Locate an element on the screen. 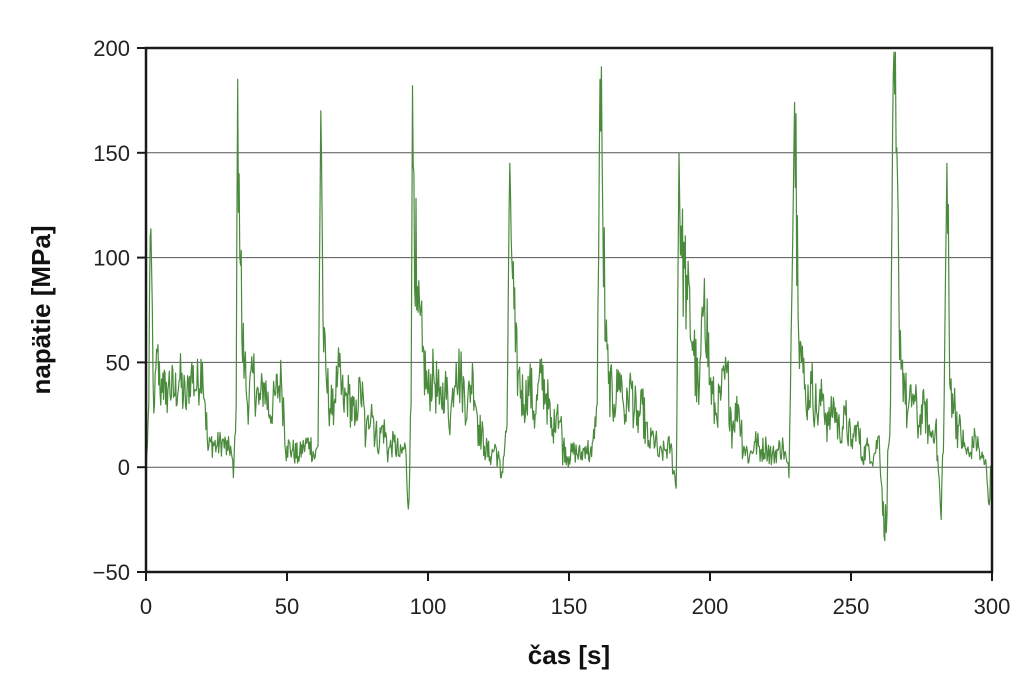  x-tick-label-4: 200 is located at coordinates (710, 606).